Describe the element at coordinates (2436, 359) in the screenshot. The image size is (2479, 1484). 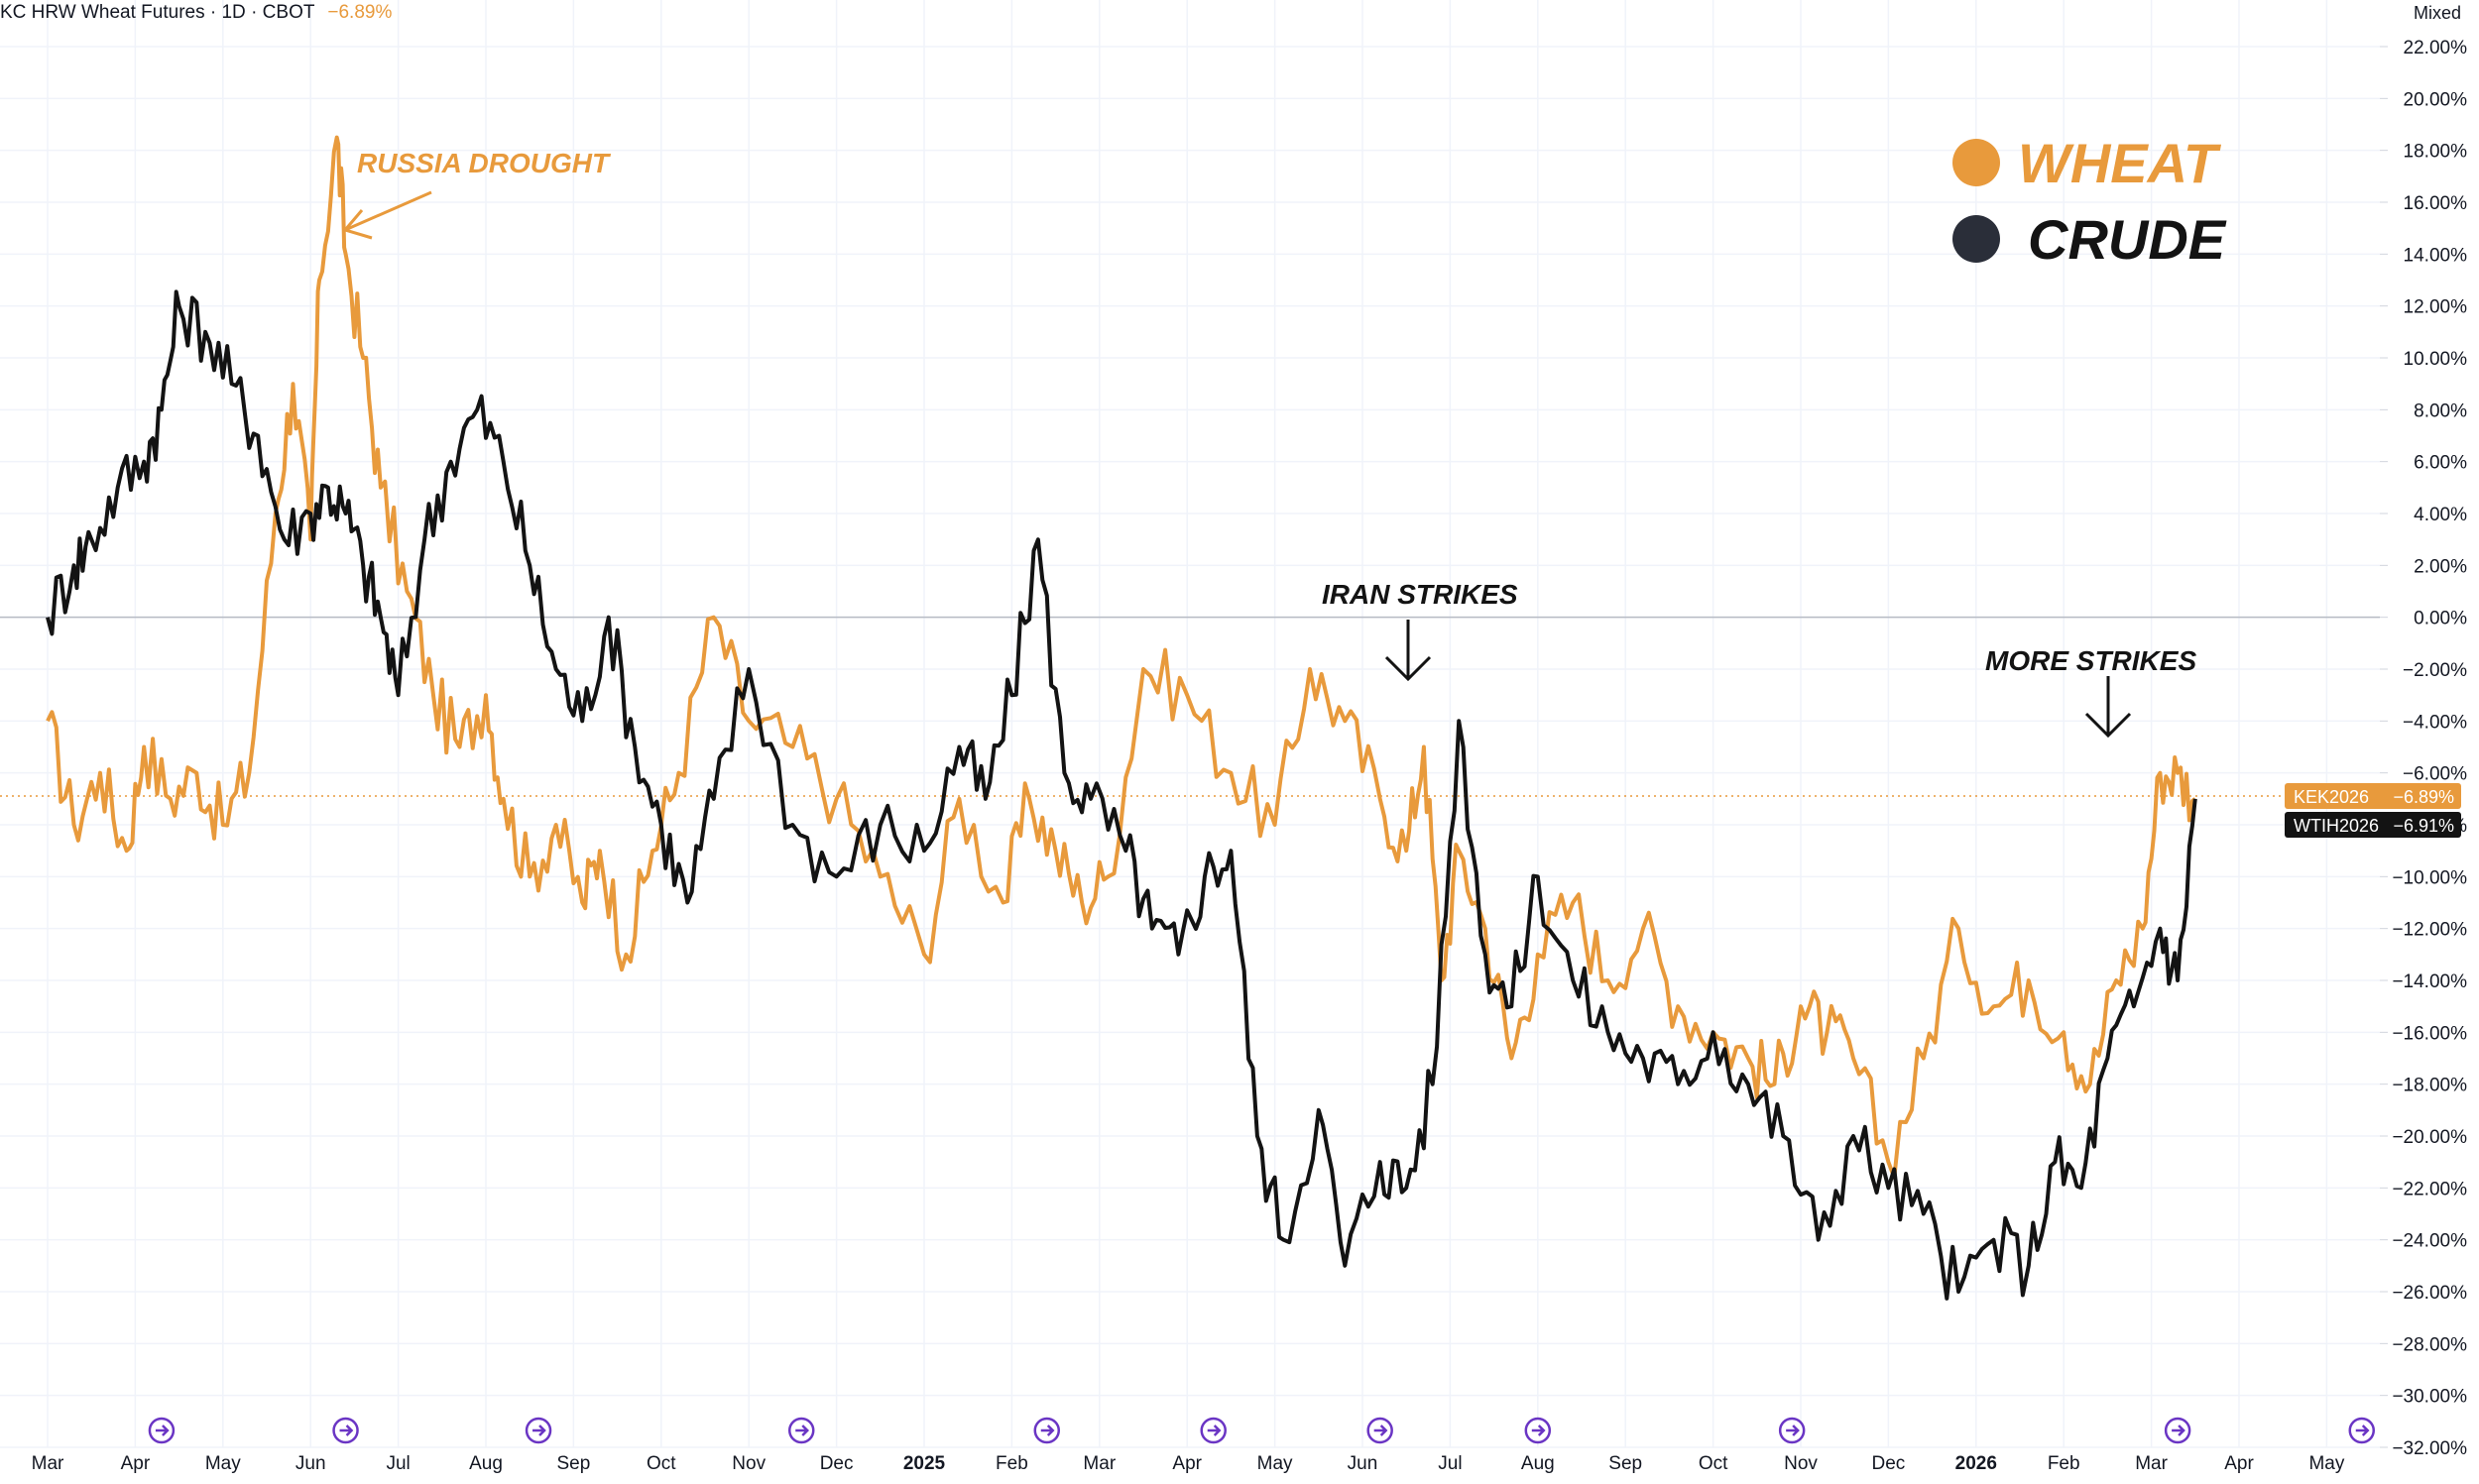
I see `y-tick-label: 10.00%` at that location.